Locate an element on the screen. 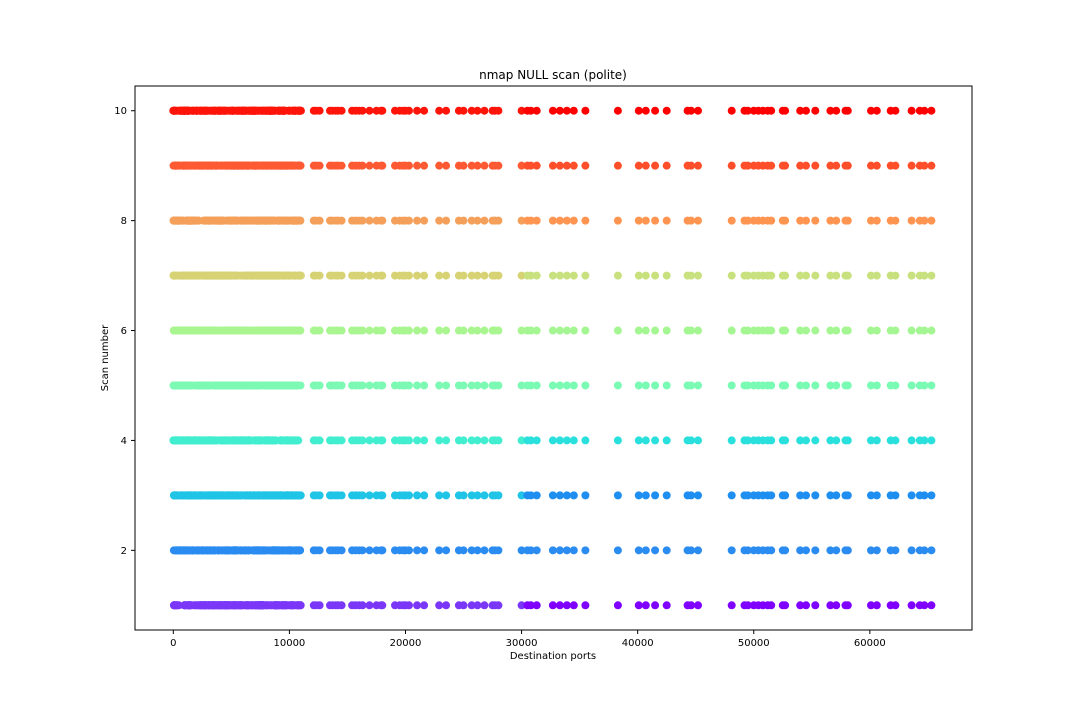 The image size is (1080, 720). x-tick-label: 50000 is located at coordinates (754, 643).